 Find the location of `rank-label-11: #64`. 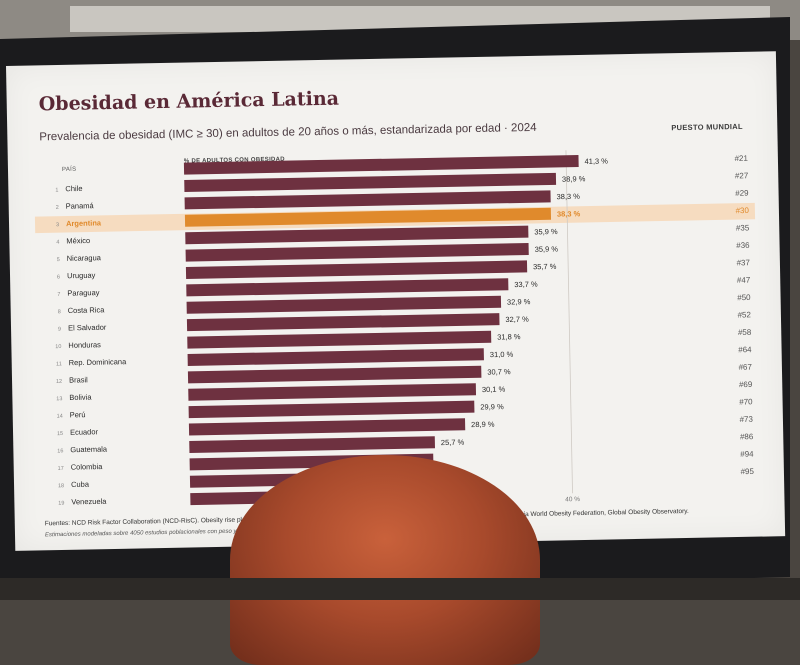

rank-label-11: #64 is located at coordinates (745, 349).